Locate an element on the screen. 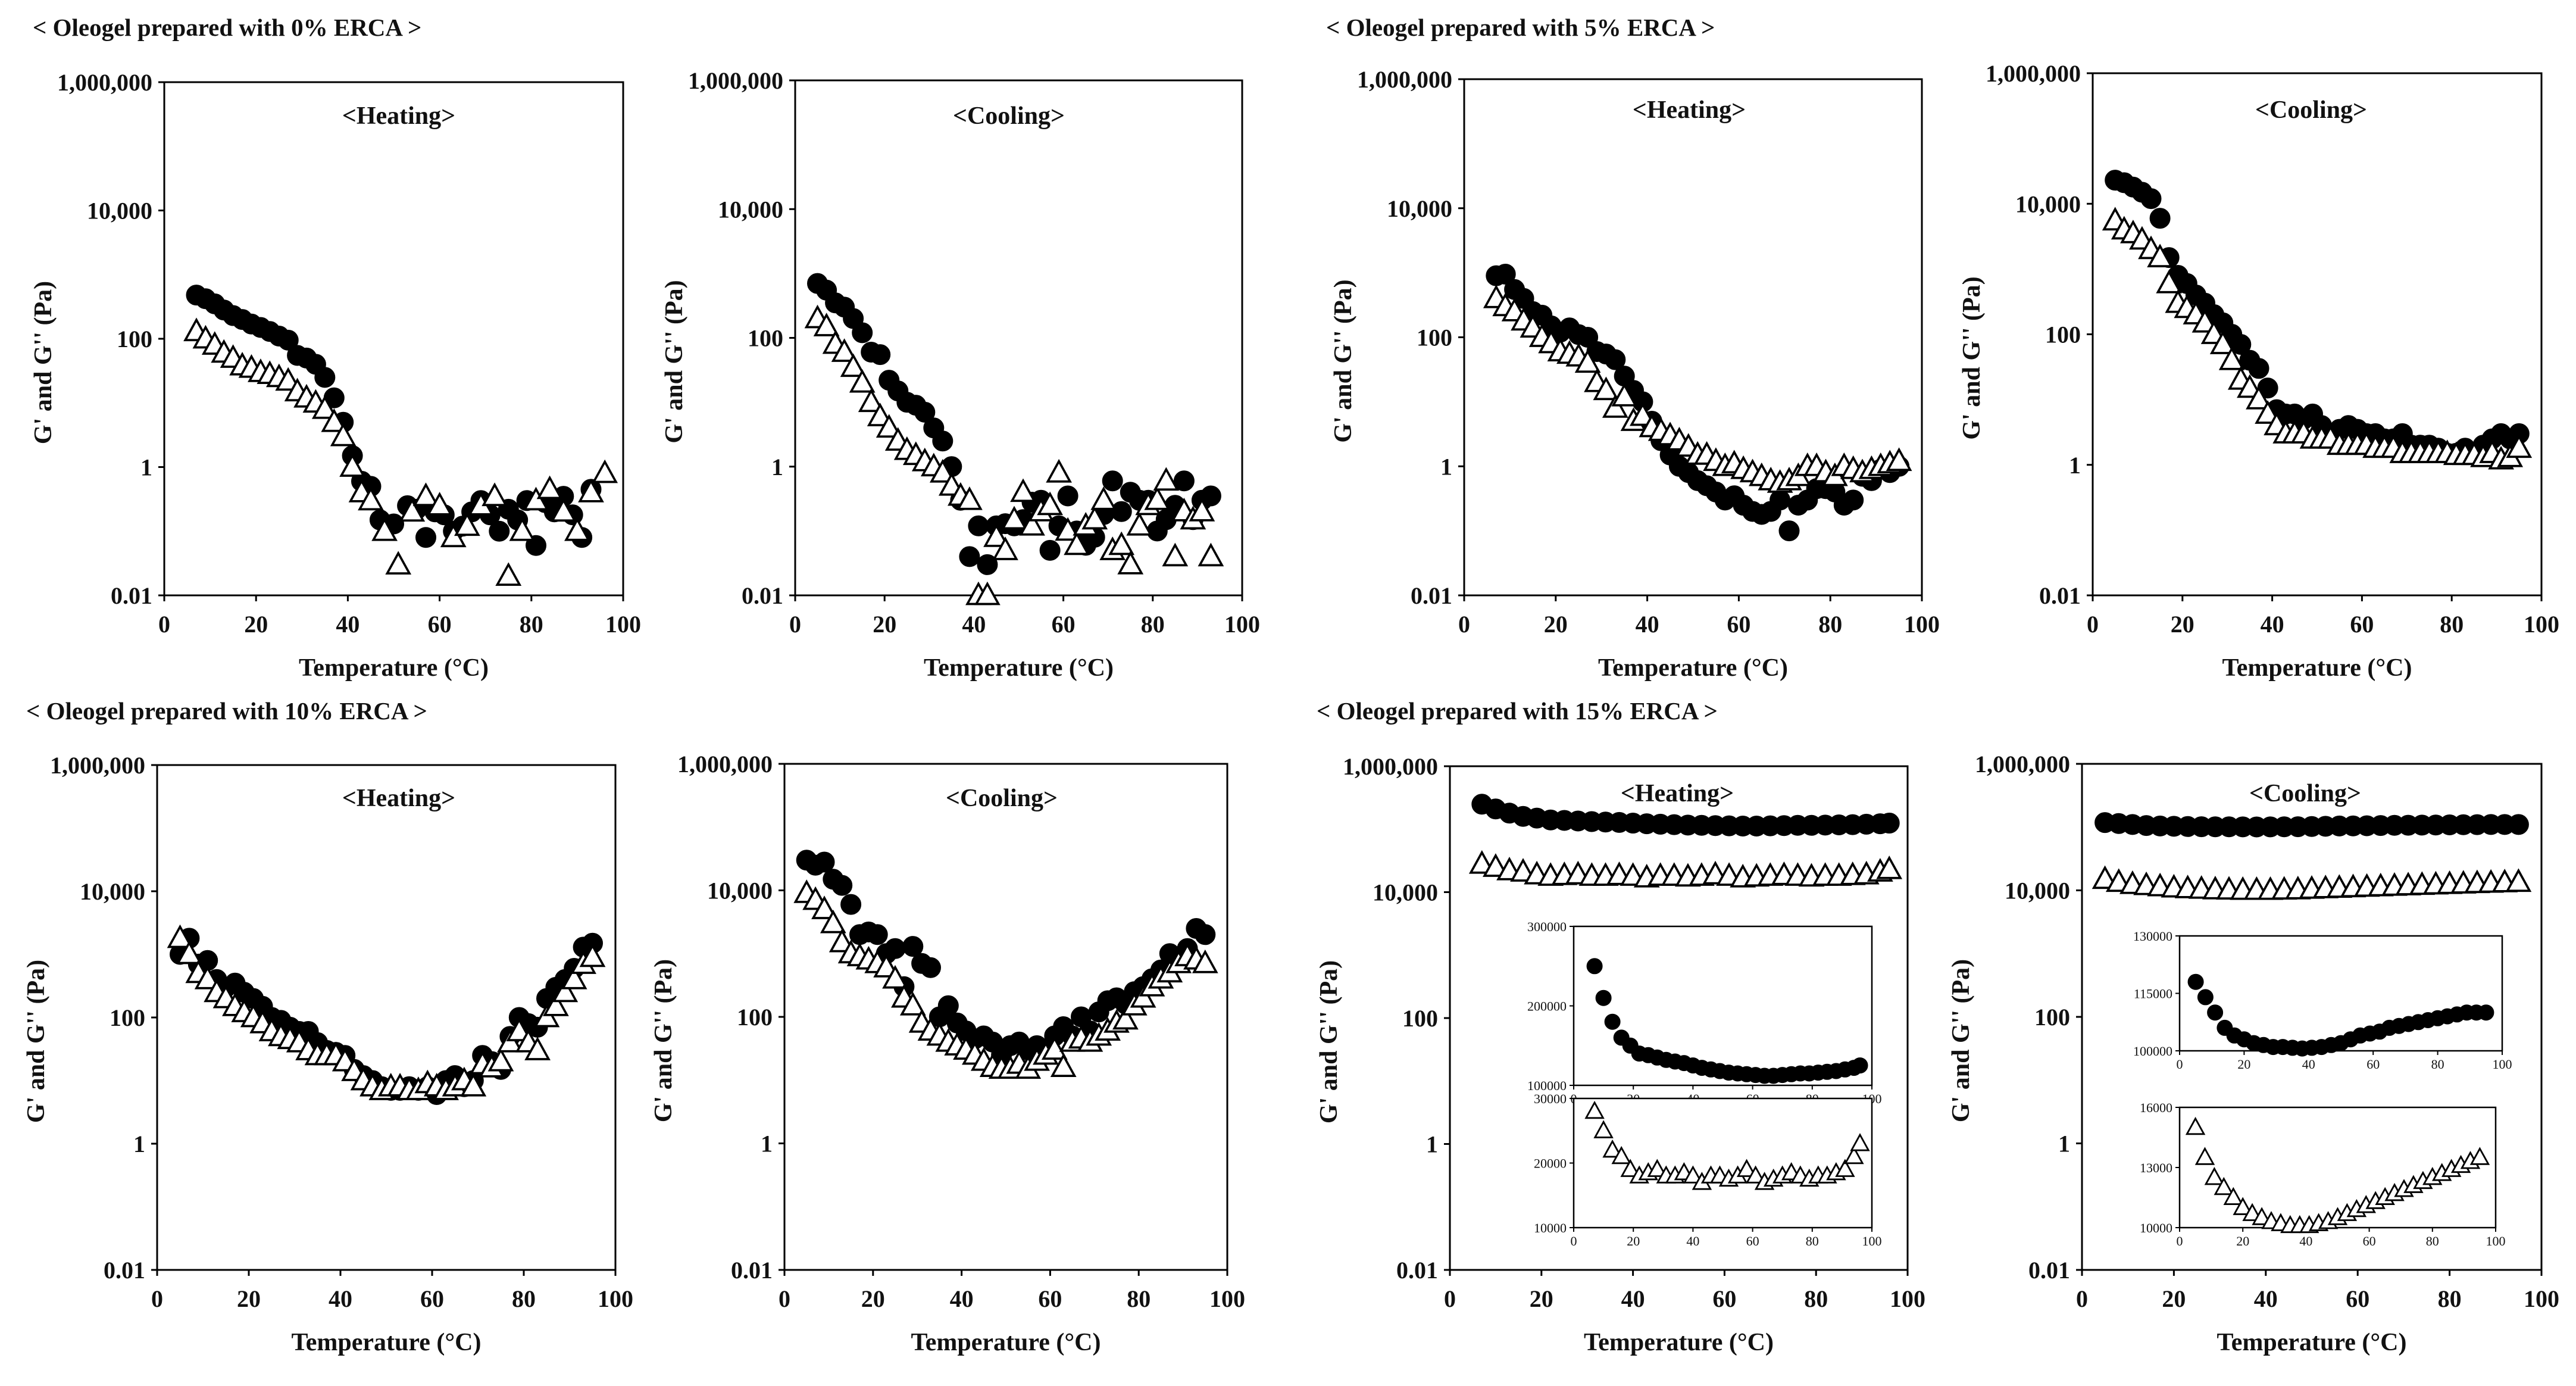  plot-frame is located at coordinates (2317, 334).